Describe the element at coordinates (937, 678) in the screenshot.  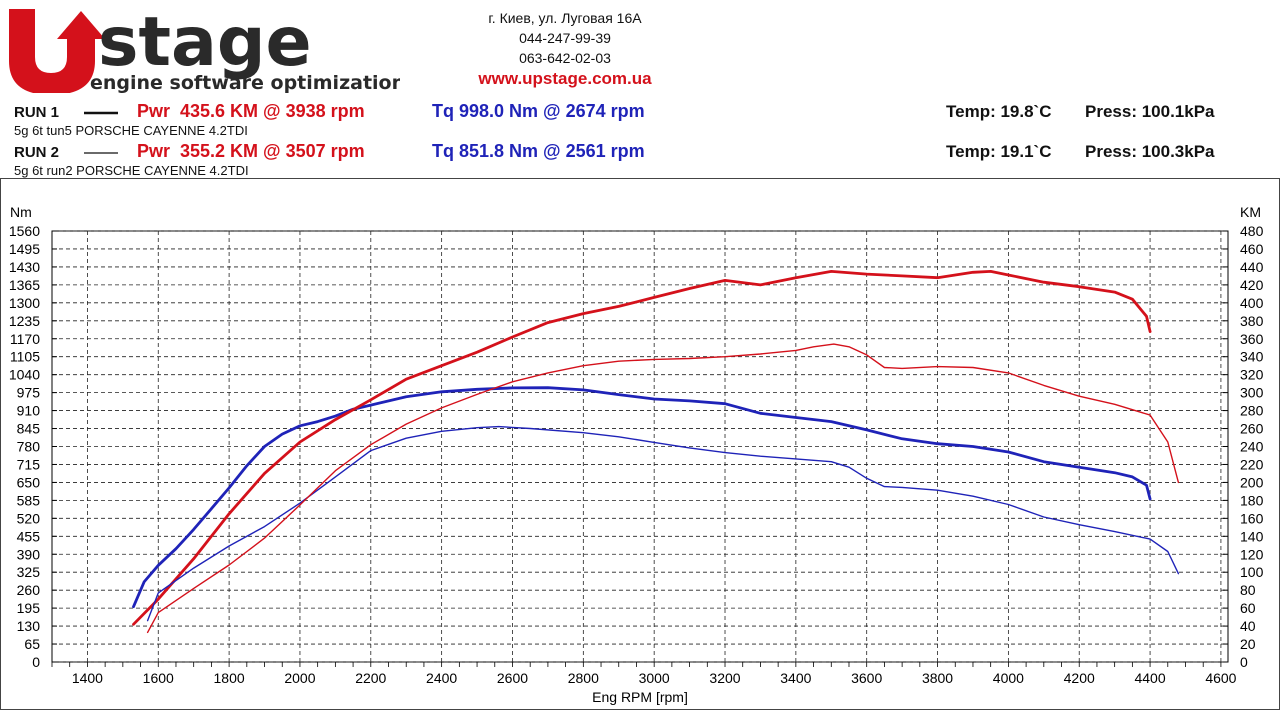
I see `x-tick-label: 3800` at that location.